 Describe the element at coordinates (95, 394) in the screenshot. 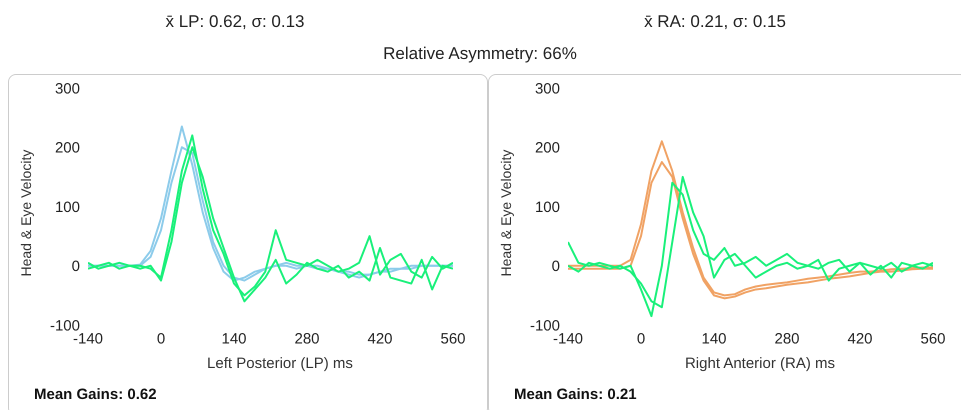

I see `text: Mean Gains: 0.62` at that location.